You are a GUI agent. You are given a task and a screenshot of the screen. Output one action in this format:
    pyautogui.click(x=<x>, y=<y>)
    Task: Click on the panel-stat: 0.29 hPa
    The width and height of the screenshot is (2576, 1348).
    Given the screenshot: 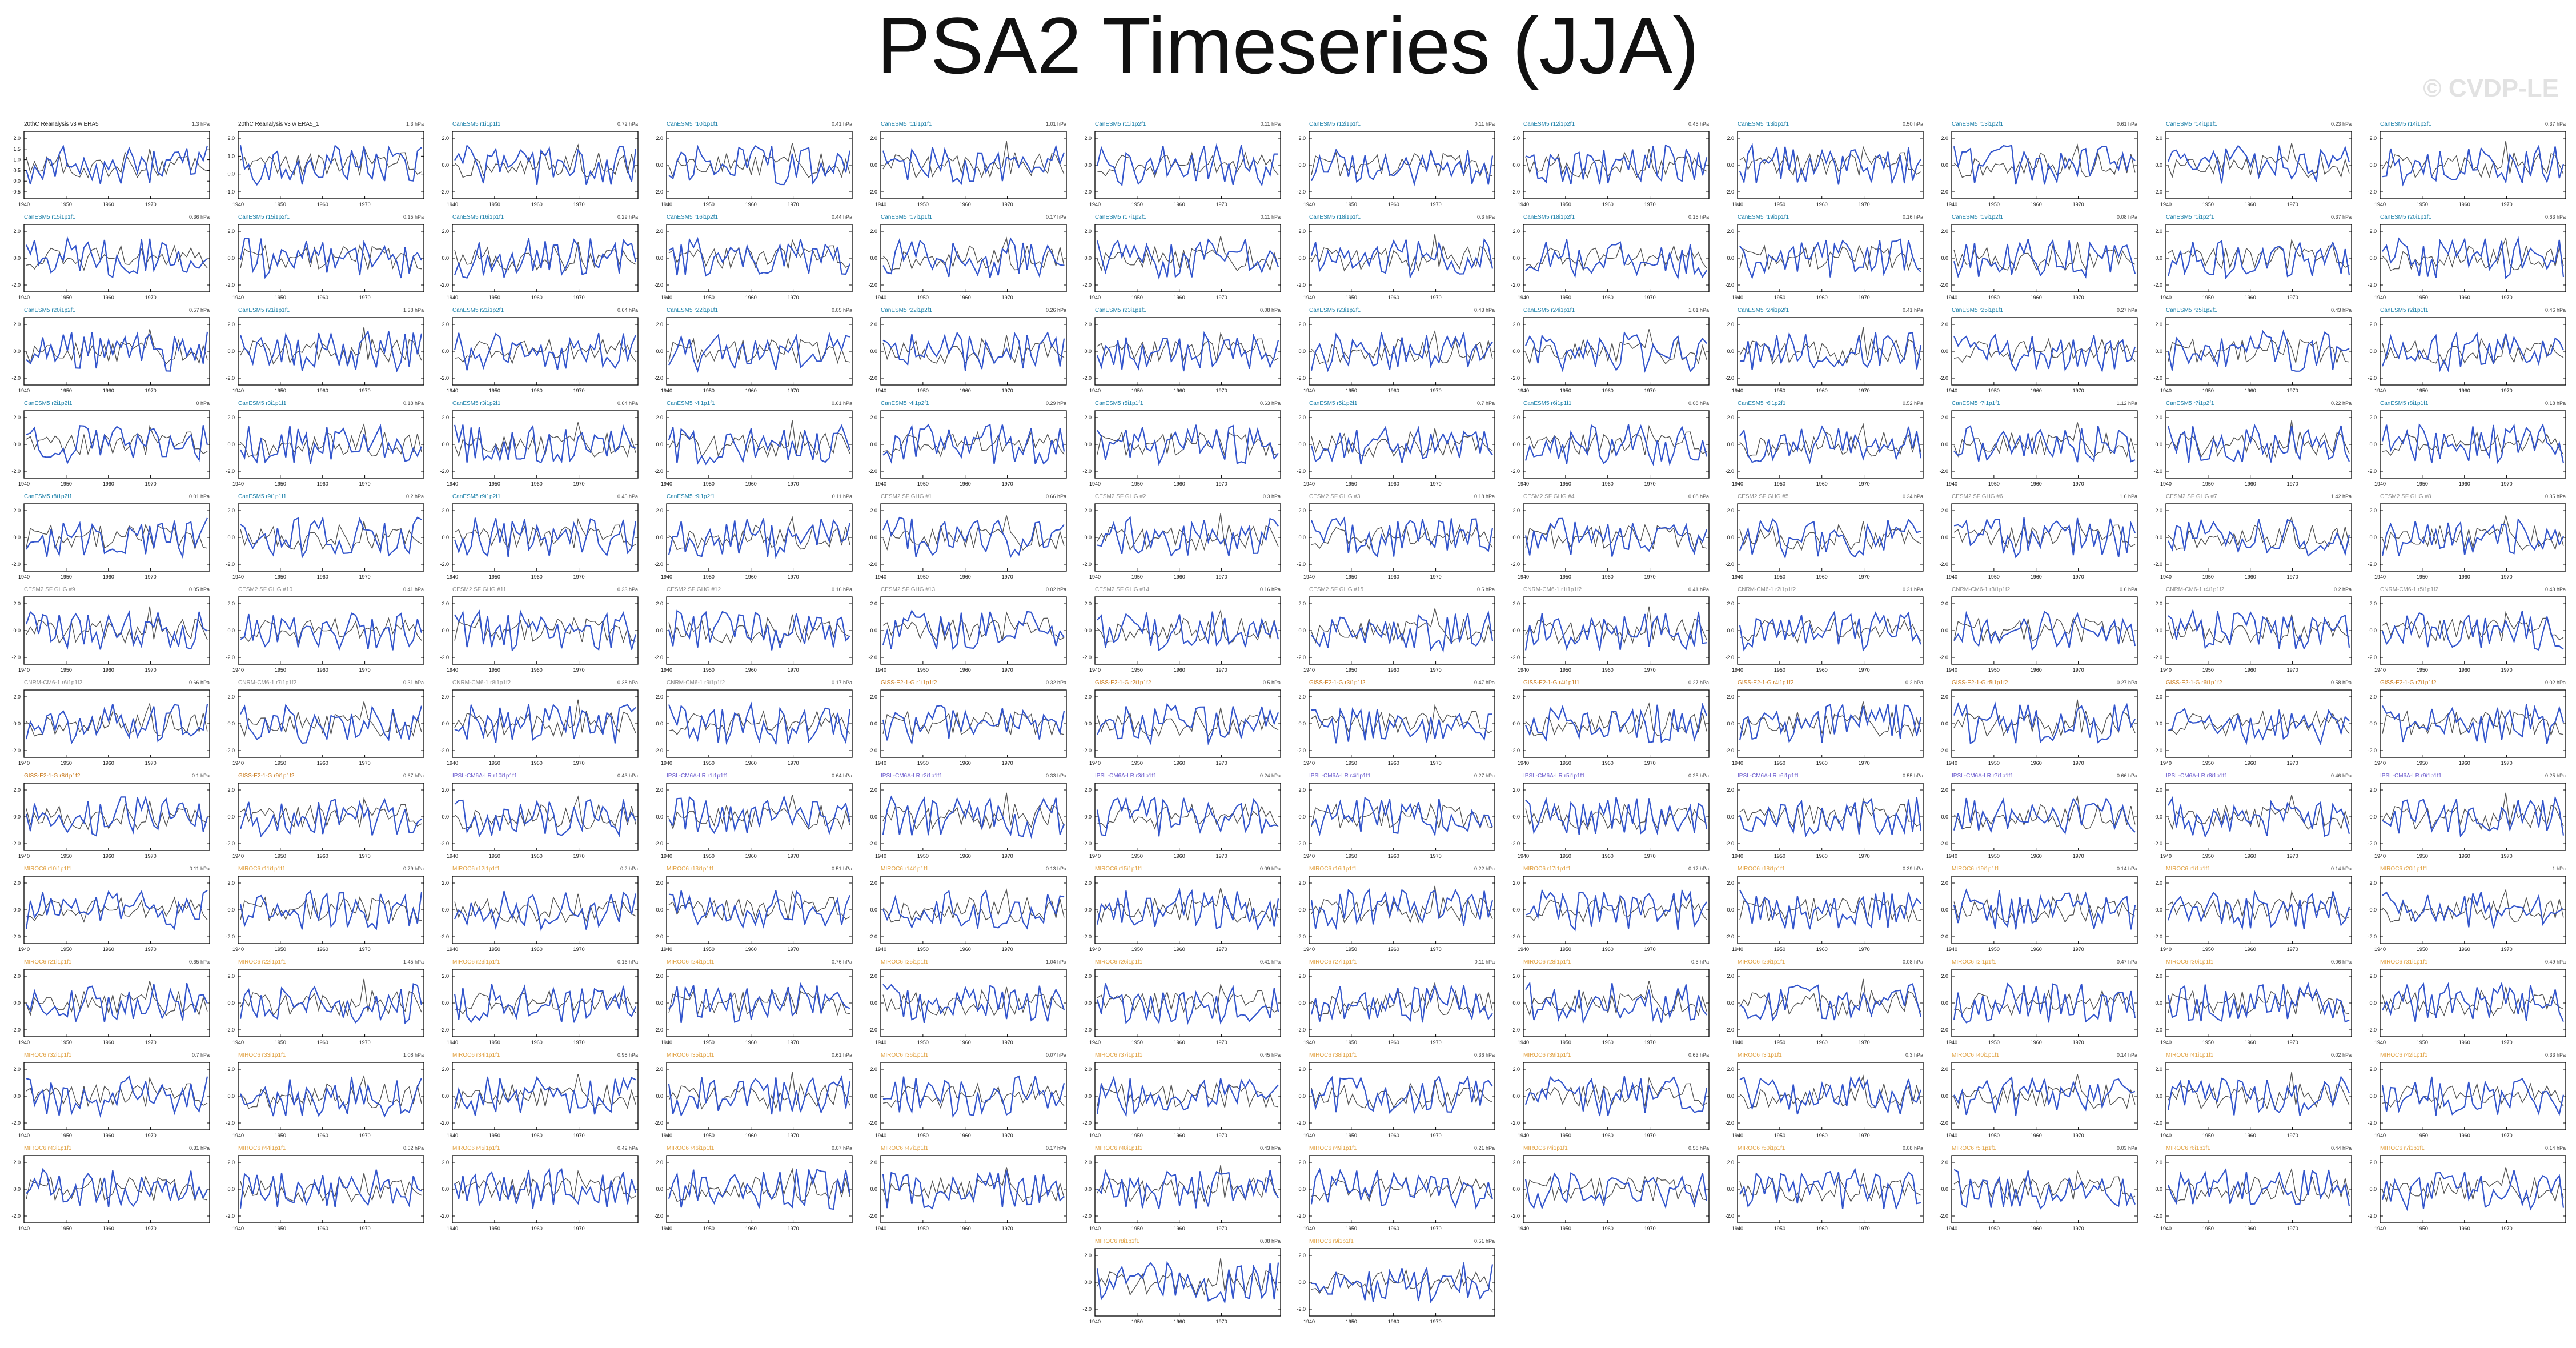 What is the action you would take?
    pyautogui.click(x=627, y=217)
    